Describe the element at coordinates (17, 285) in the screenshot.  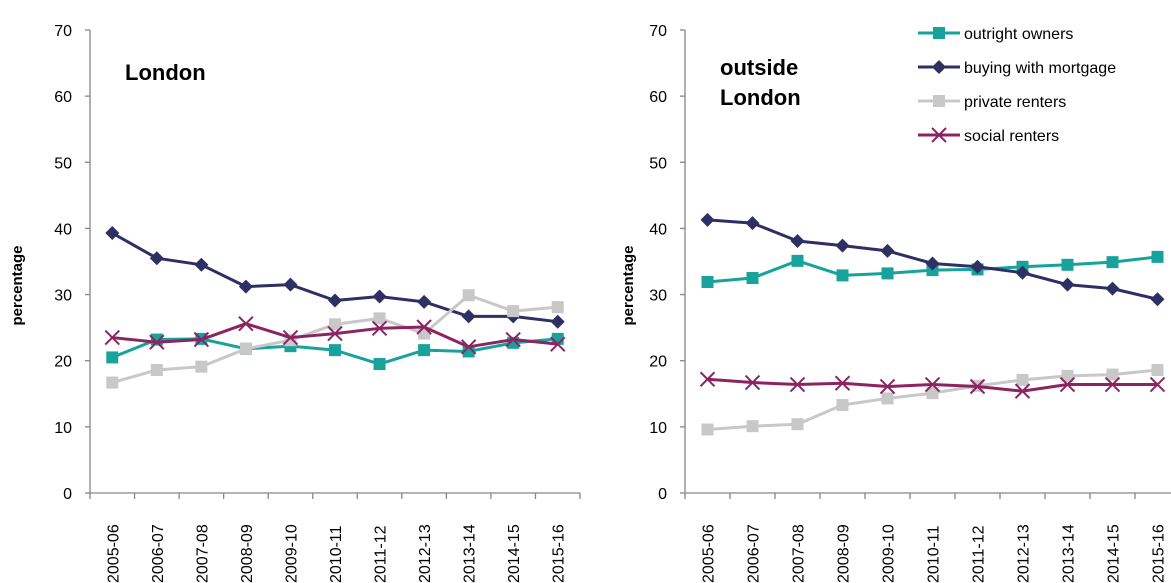
I see `y-axis-title: percentage` at that location.